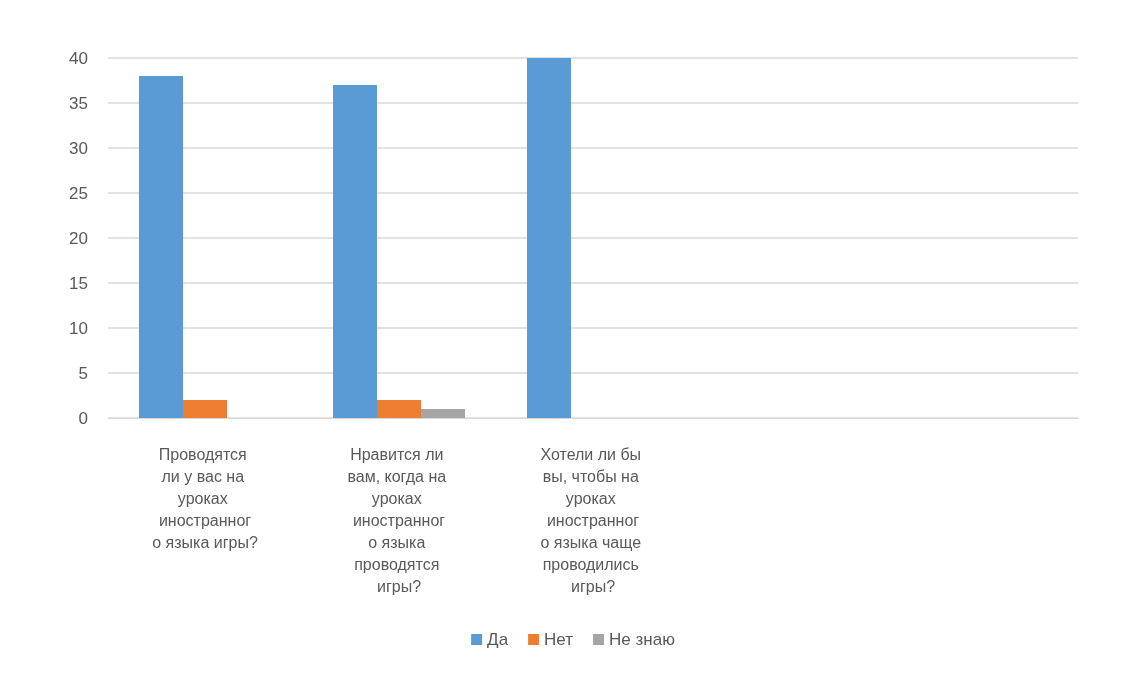  What do you see at coordinates (83, 418) in the screenshot?
I see `y-tick-label: 0` at bounding box center [83, 418].